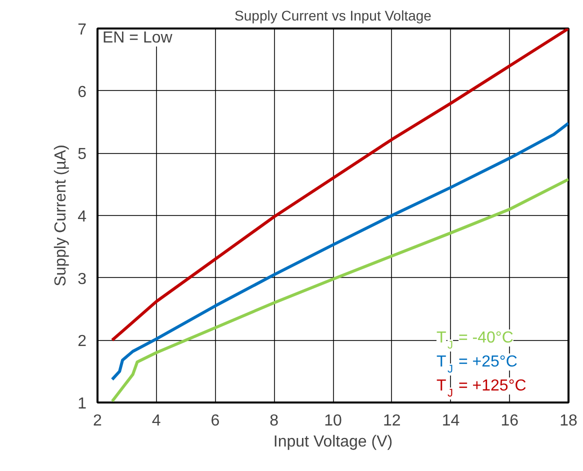  I want to click on y-tick-label: 5, so click(82, 155).